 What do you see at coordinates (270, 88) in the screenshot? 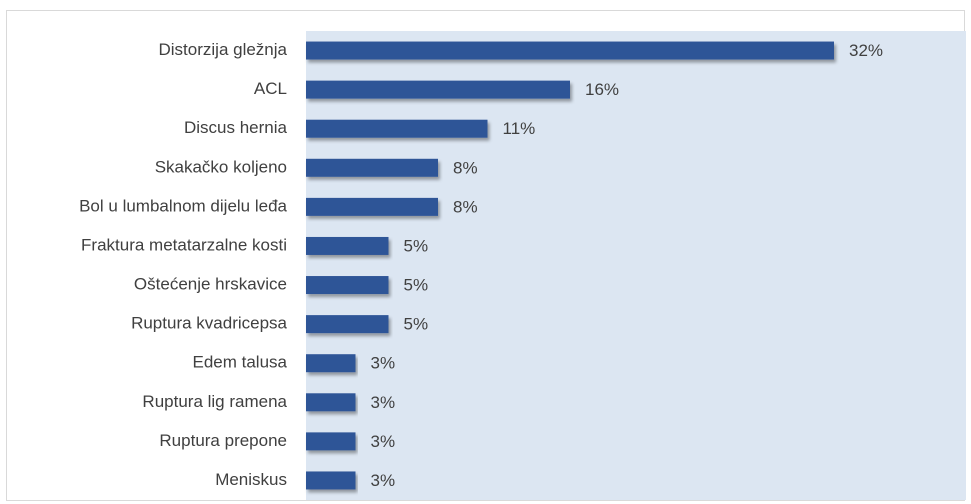
I see `y-tick-label: ACL` at bounding box center [270, 88].